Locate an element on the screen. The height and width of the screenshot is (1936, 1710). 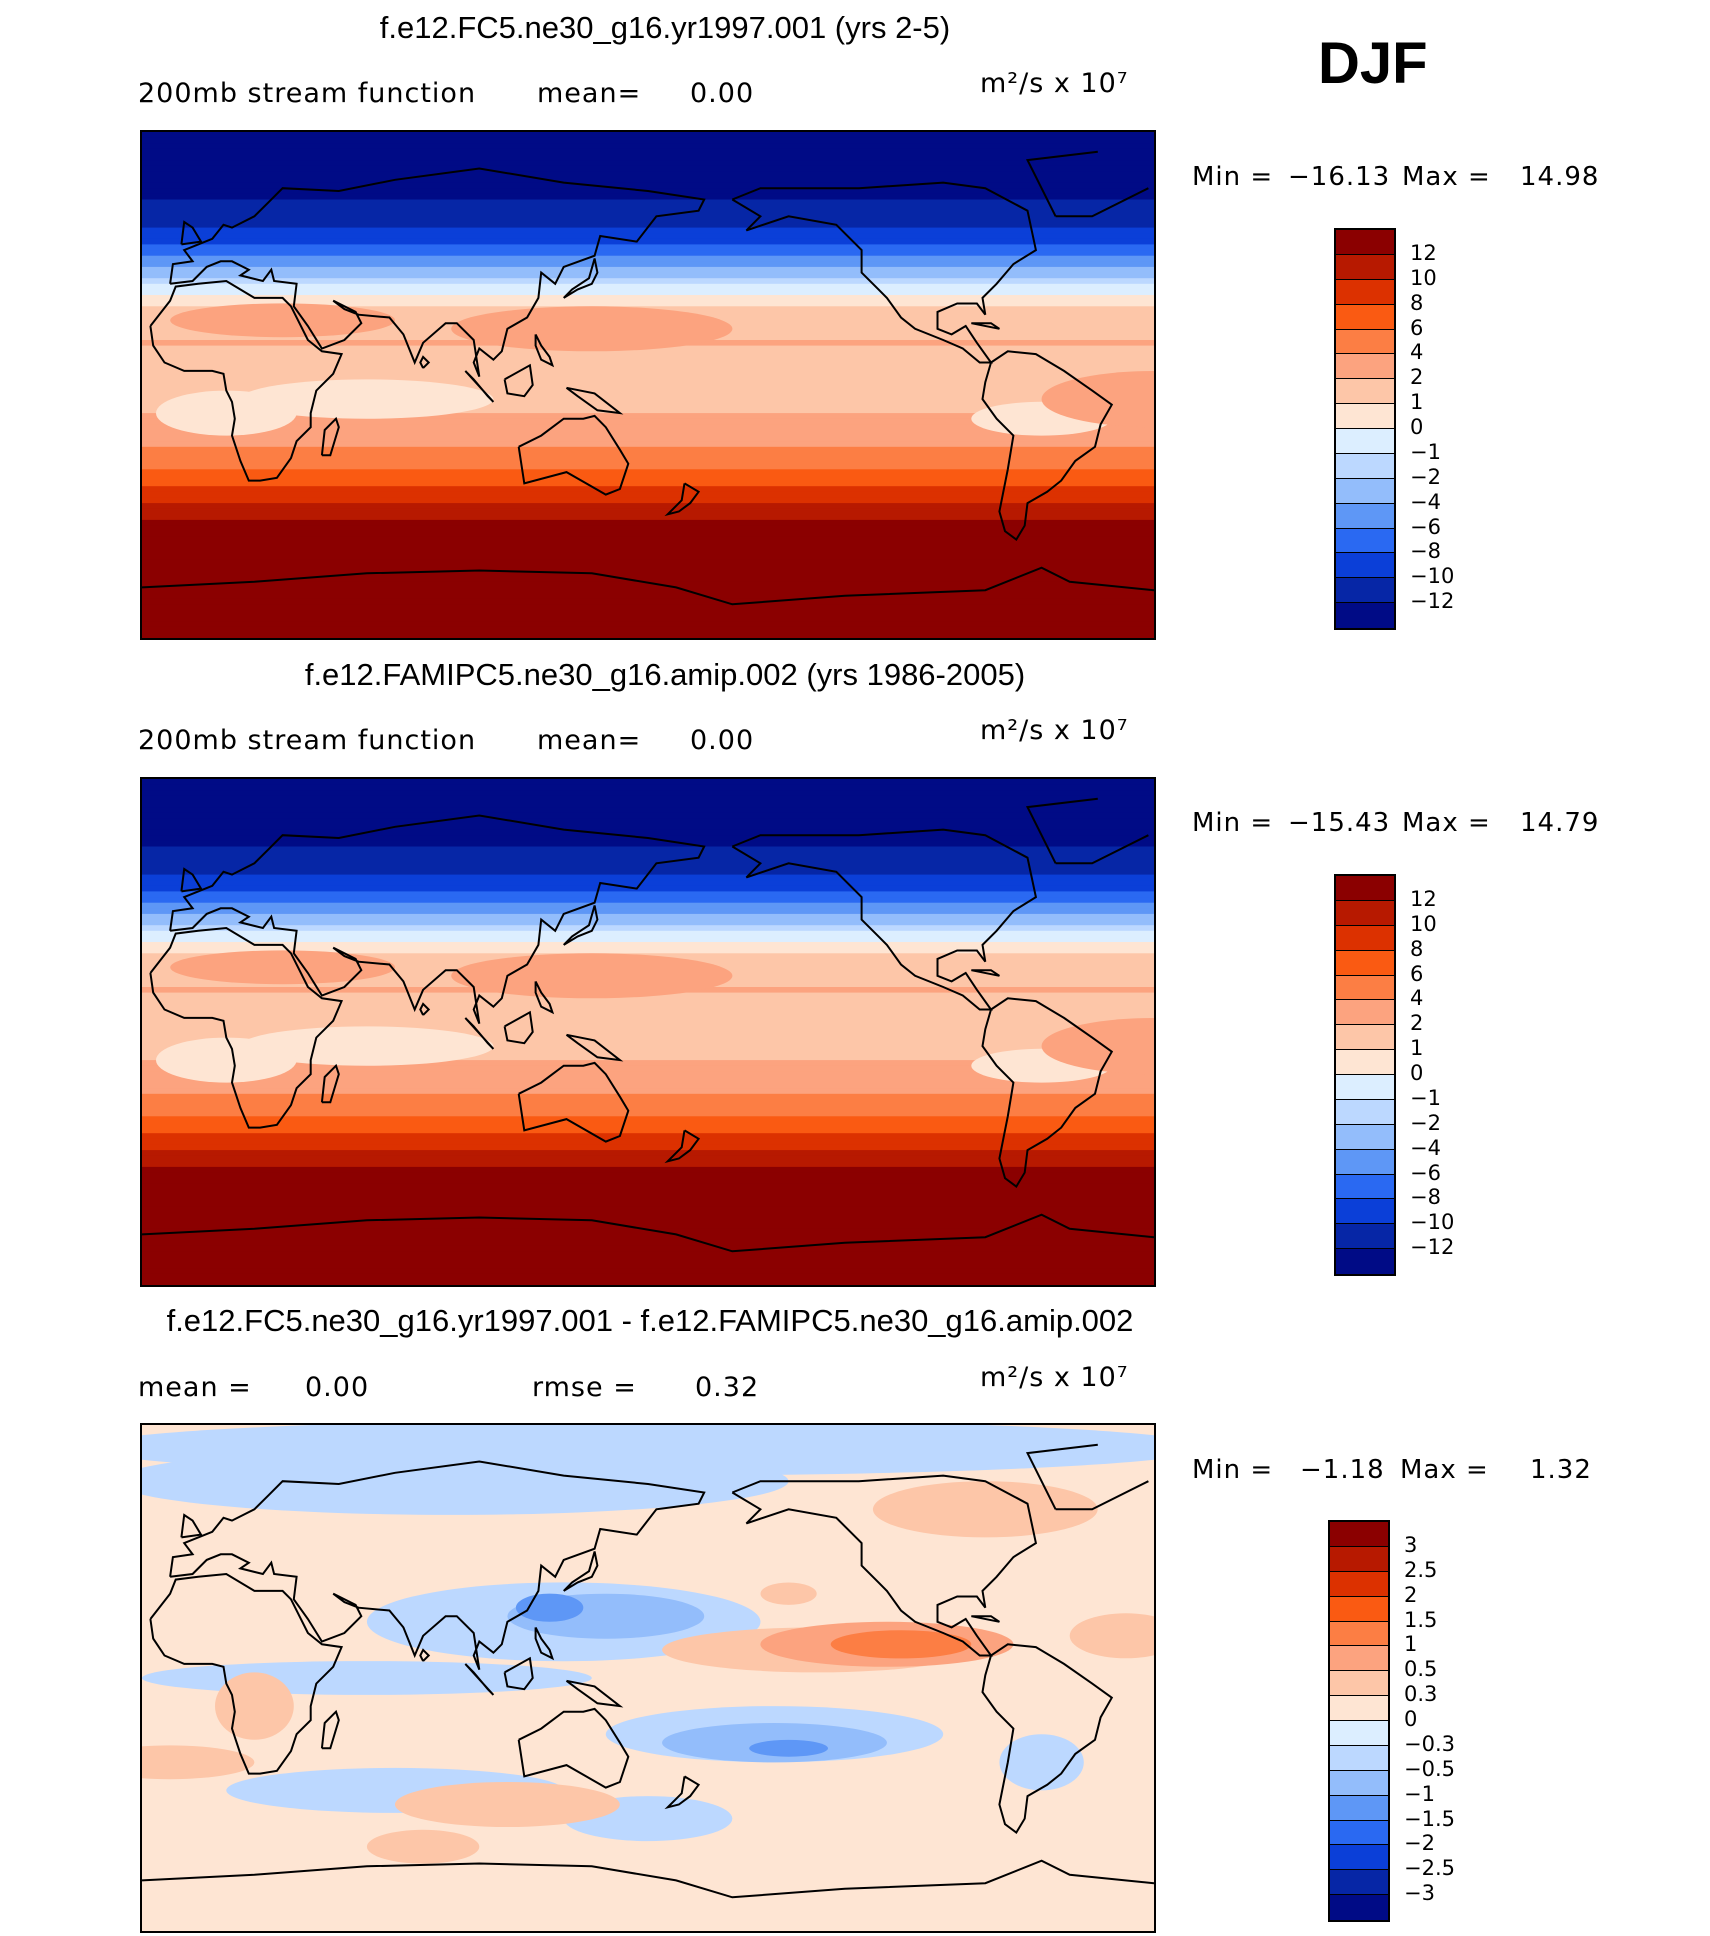
band--48 is located at coordinates (648, 1170).